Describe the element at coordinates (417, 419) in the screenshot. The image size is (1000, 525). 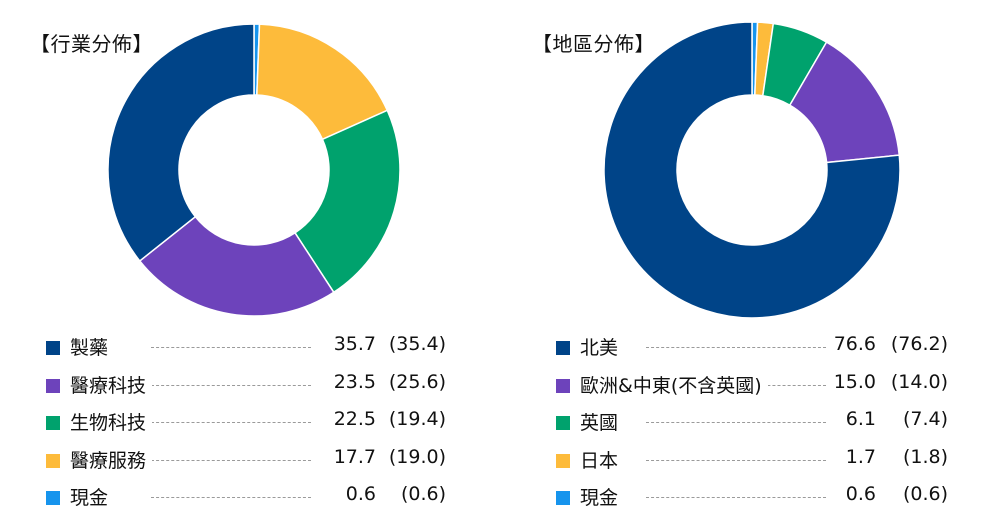
I see `industry-legend-previous-value: (19.4)` at that location.